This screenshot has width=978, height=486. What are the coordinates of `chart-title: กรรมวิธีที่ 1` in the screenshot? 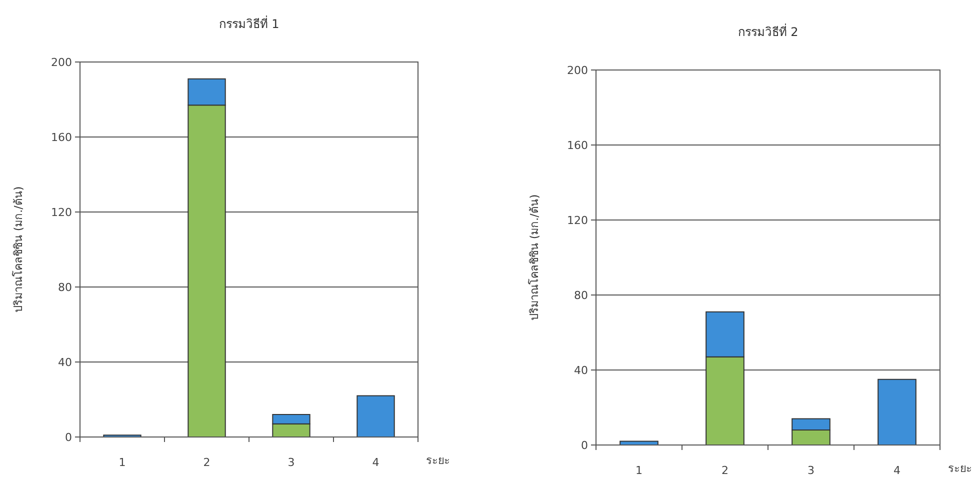 It's located at (249, 23).